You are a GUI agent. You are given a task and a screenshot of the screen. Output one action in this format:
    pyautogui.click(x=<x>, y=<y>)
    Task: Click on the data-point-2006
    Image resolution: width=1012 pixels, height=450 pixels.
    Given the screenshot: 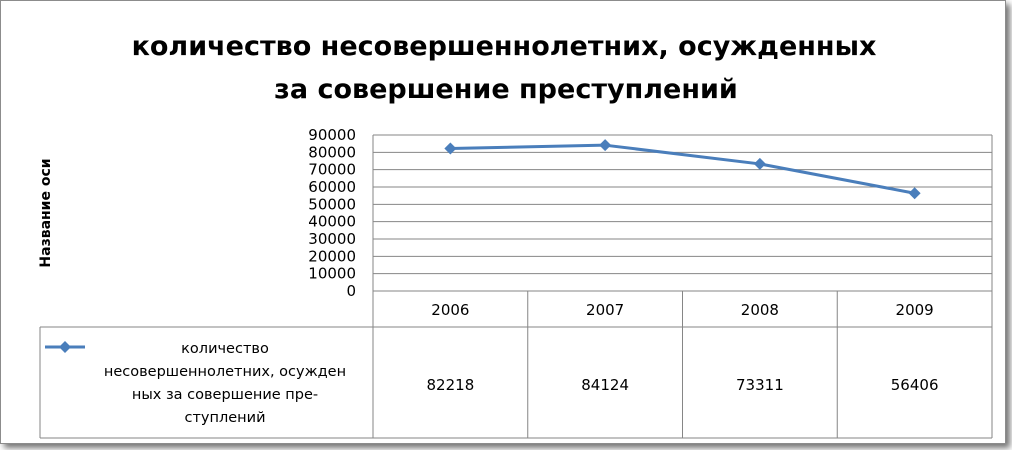 What is the action you would take?
    pyautogui.click(x=450, y=148)
    